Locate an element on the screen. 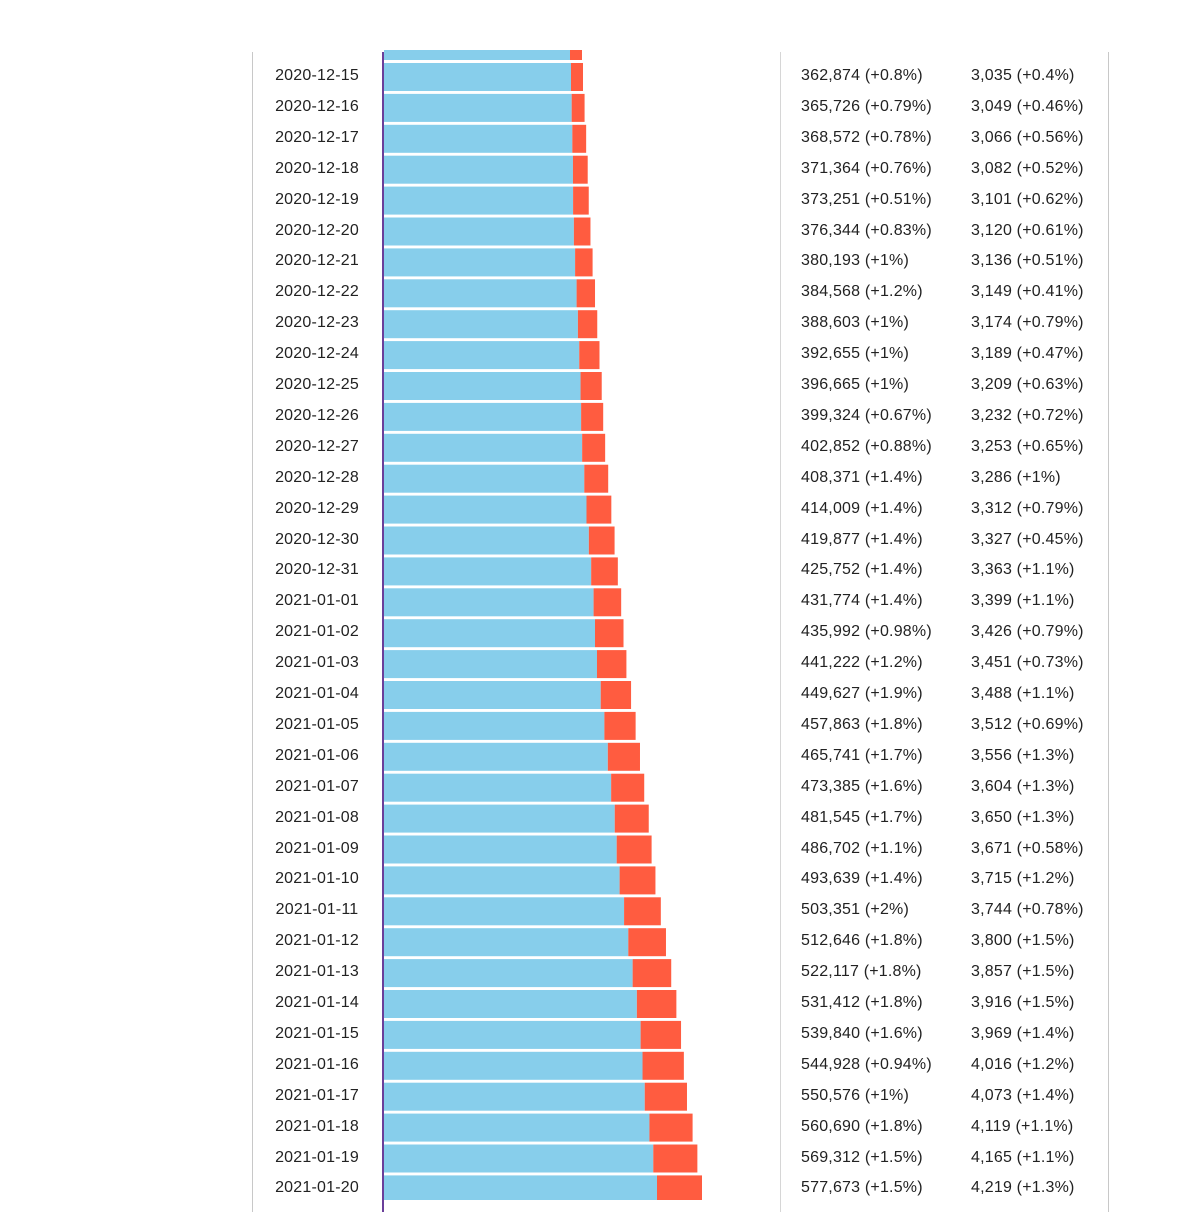 This screenshot has height=1212, width=1200. cases-value: 486,702 (+1.1%) is located at coordinates (862, 848).